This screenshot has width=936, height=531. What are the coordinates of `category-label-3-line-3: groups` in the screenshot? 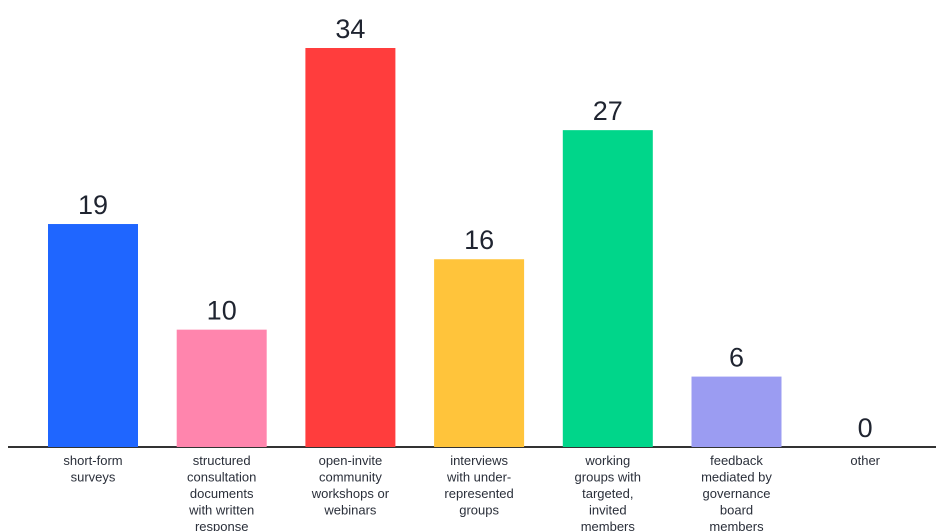 It's located at (479, 510).